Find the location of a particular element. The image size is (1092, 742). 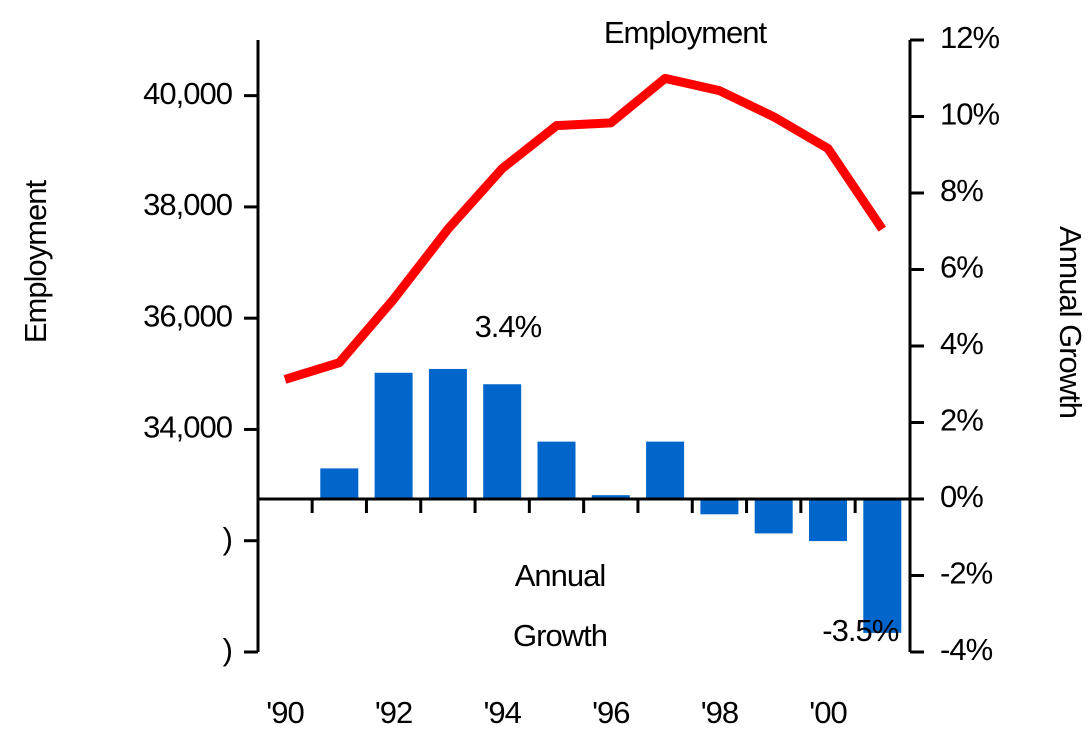

x-tick-label: '92 is located at coordinates (393, 712).